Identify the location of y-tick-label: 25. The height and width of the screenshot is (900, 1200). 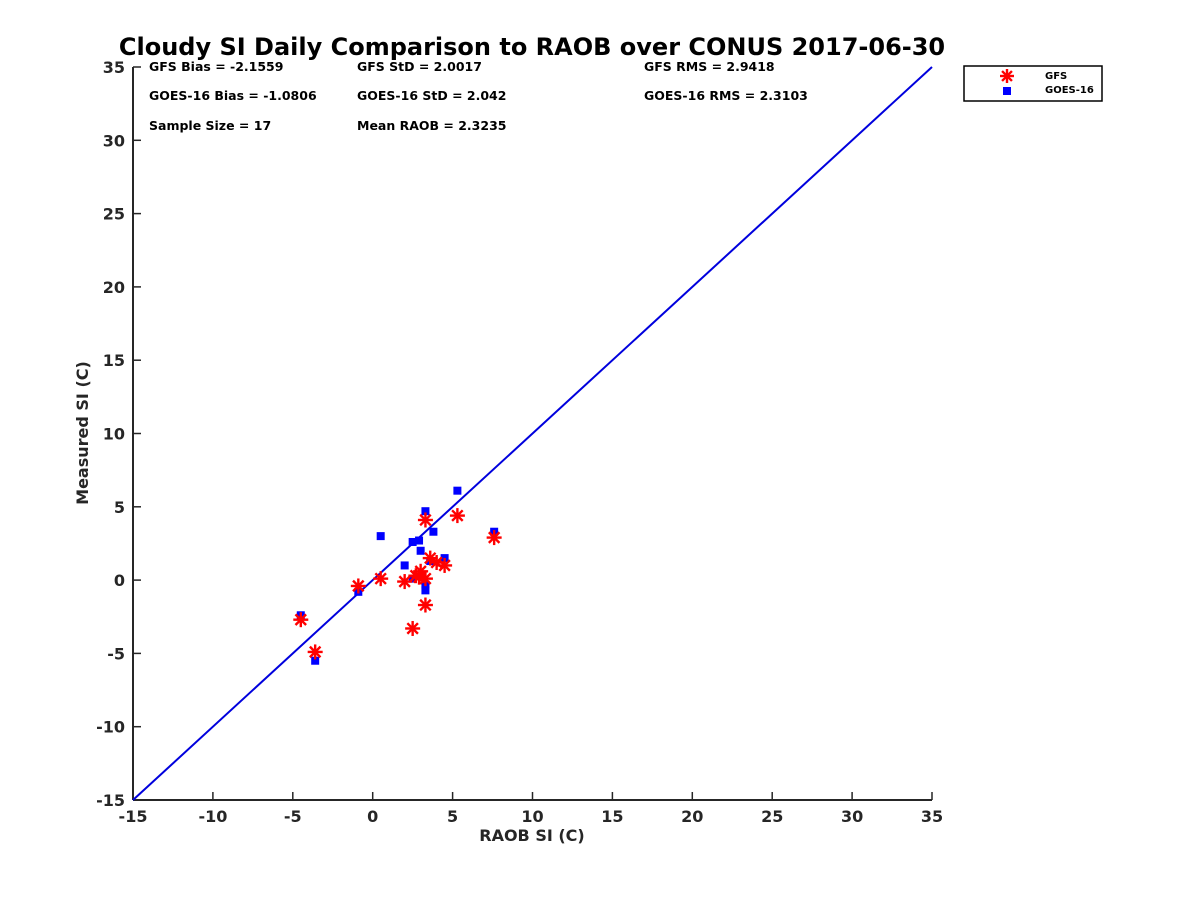
(114, 214).